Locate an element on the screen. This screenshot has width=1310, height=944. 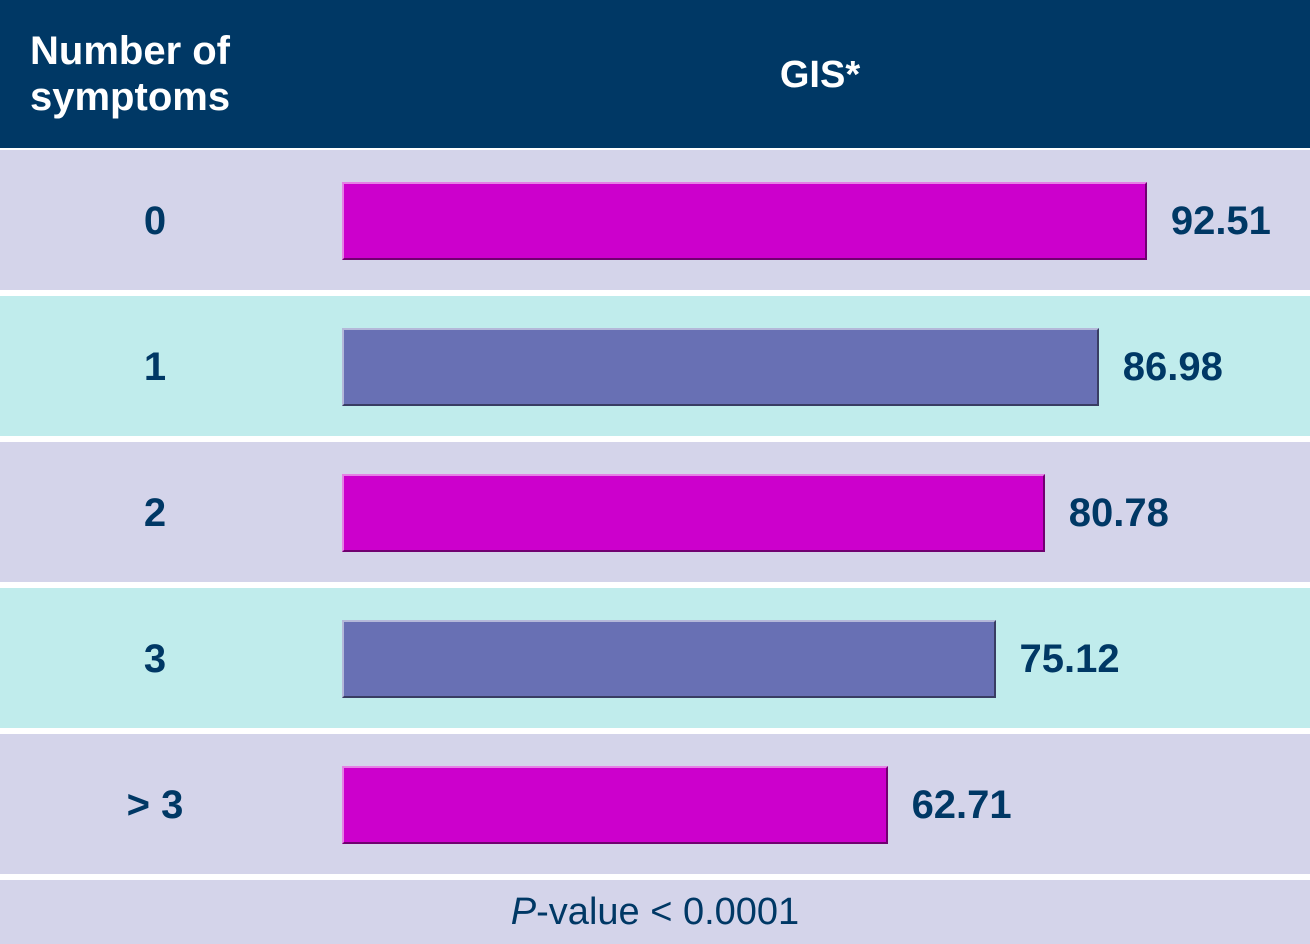
category-header: Number of symptoms is located at coordinates (130, 74).